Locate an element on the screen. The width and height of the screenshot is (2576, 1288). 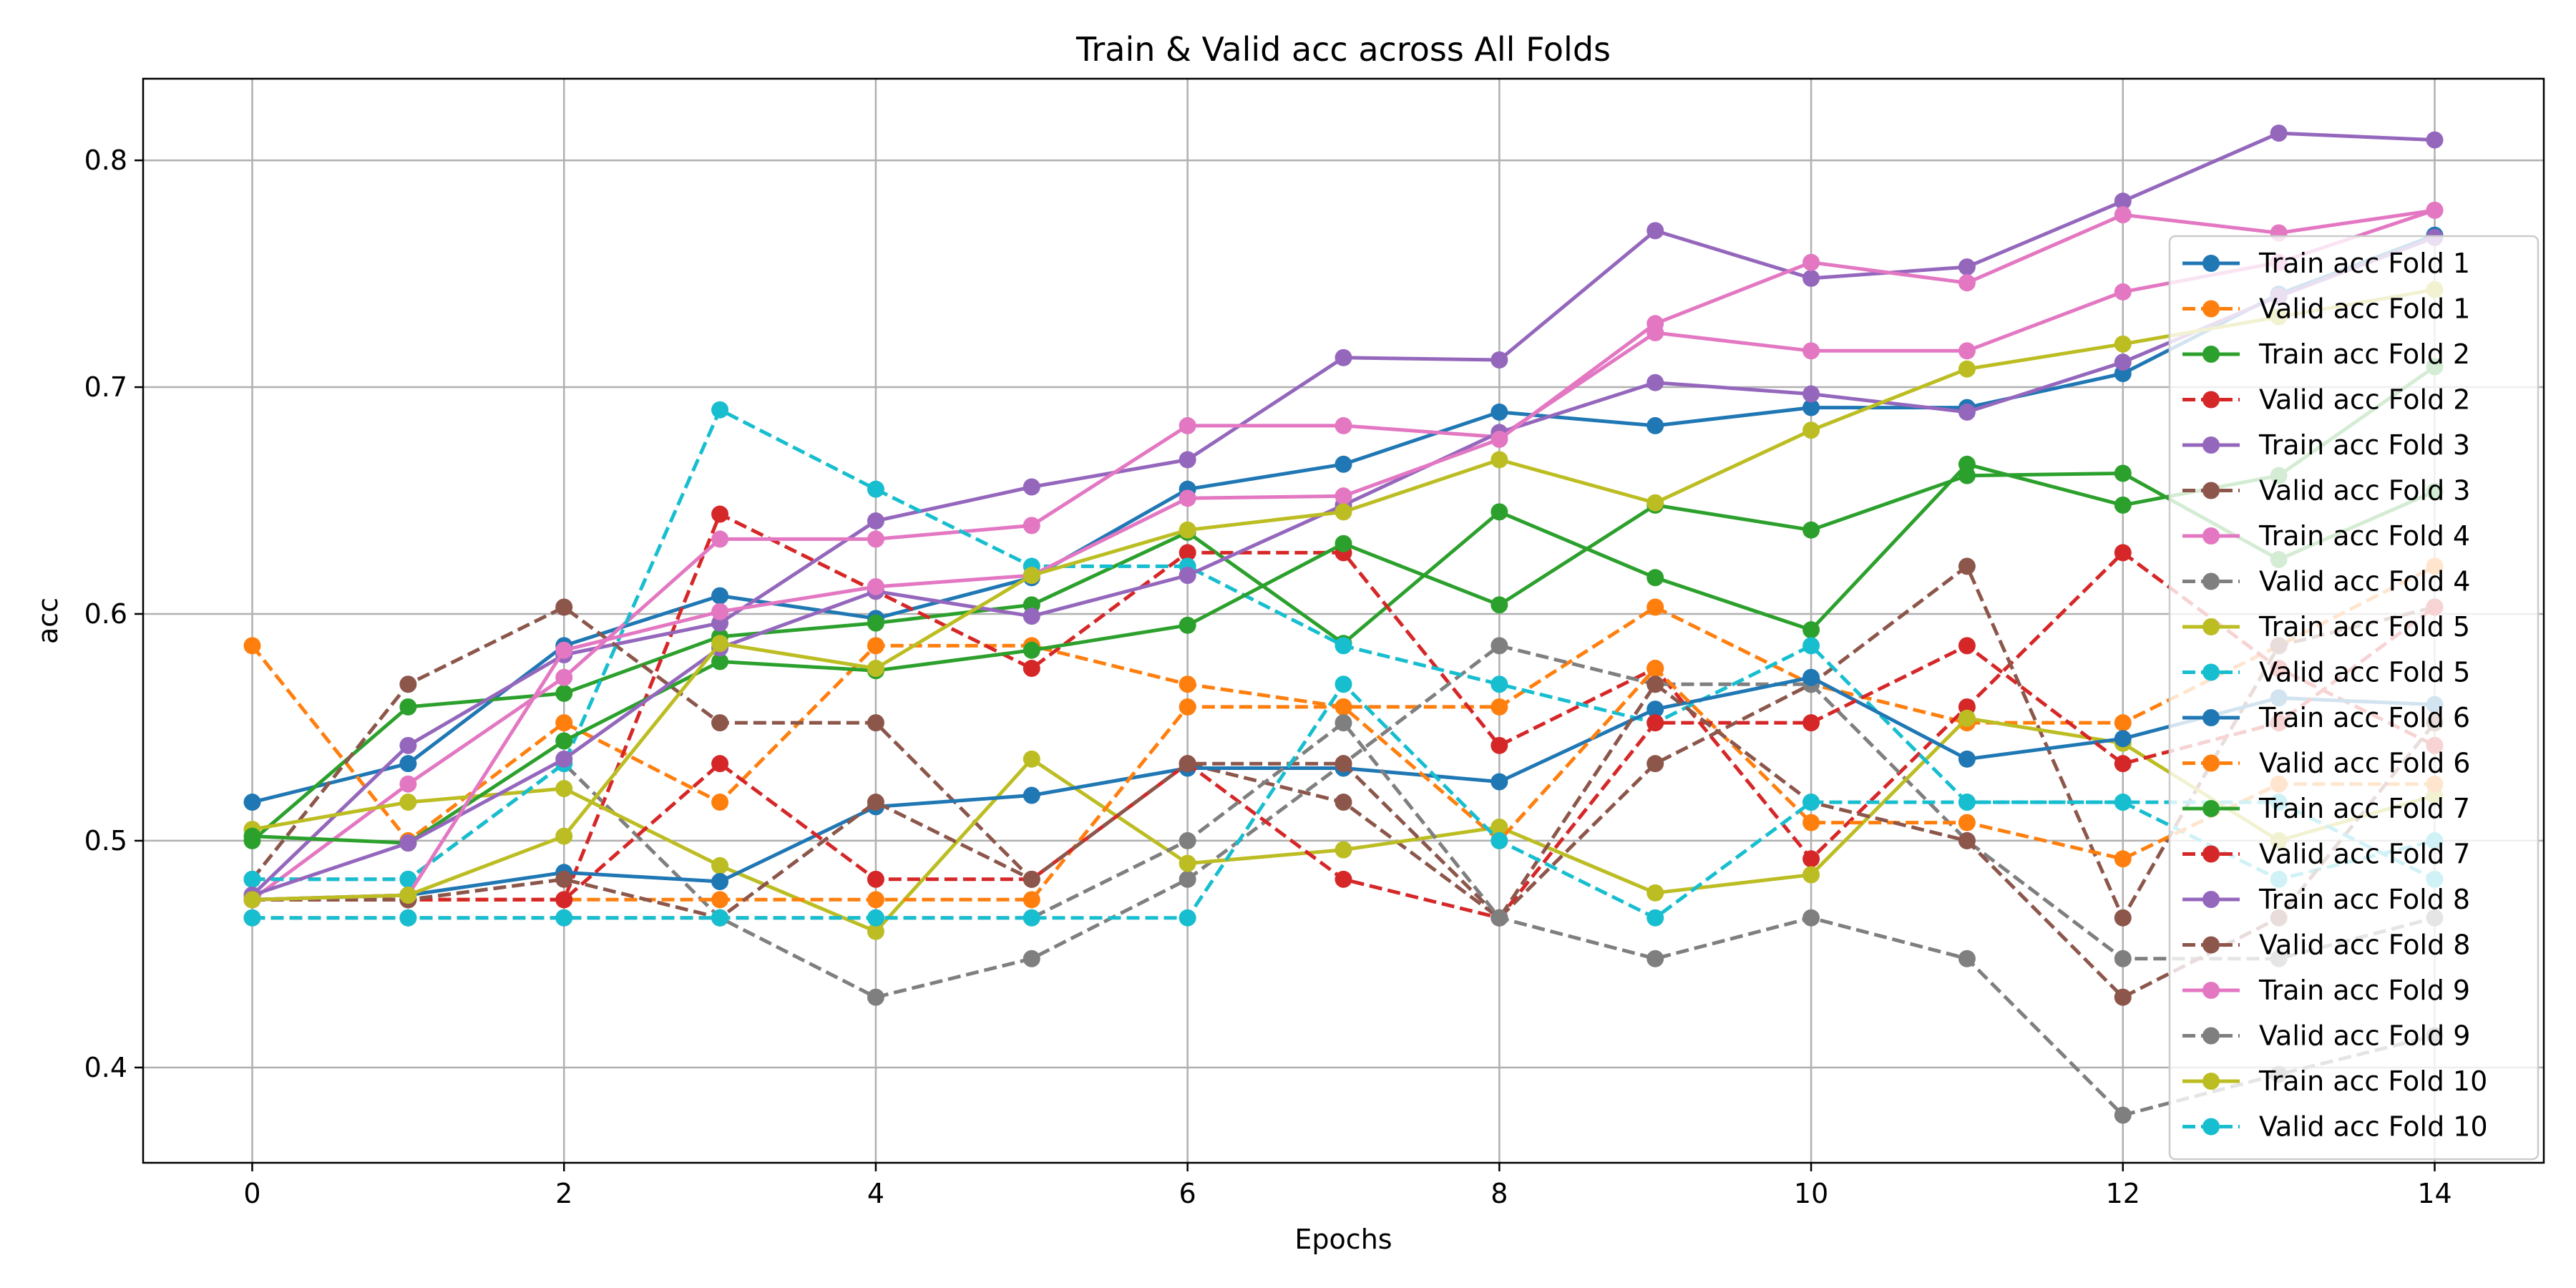
legend-label: Valid acc Fold 3 is located at coordinates (2364, 491).